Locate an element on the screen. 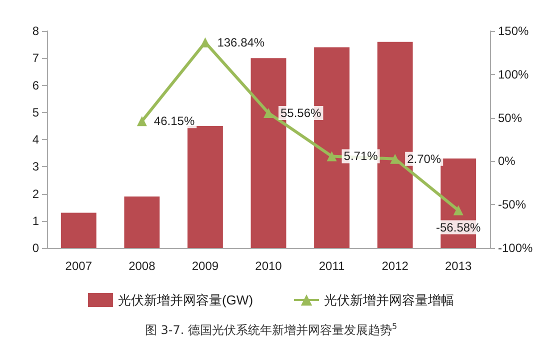 This screenshot has width=542, height=346. y-tick-label: 4 is located at coordinates (36, 139).